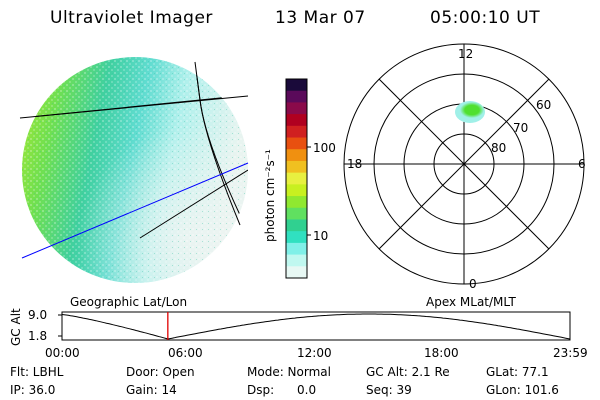  What do you see at coordinates (466, 54) in the screenshot?
I see `mlt-label-12: 12` at bounding box center [466, 54].